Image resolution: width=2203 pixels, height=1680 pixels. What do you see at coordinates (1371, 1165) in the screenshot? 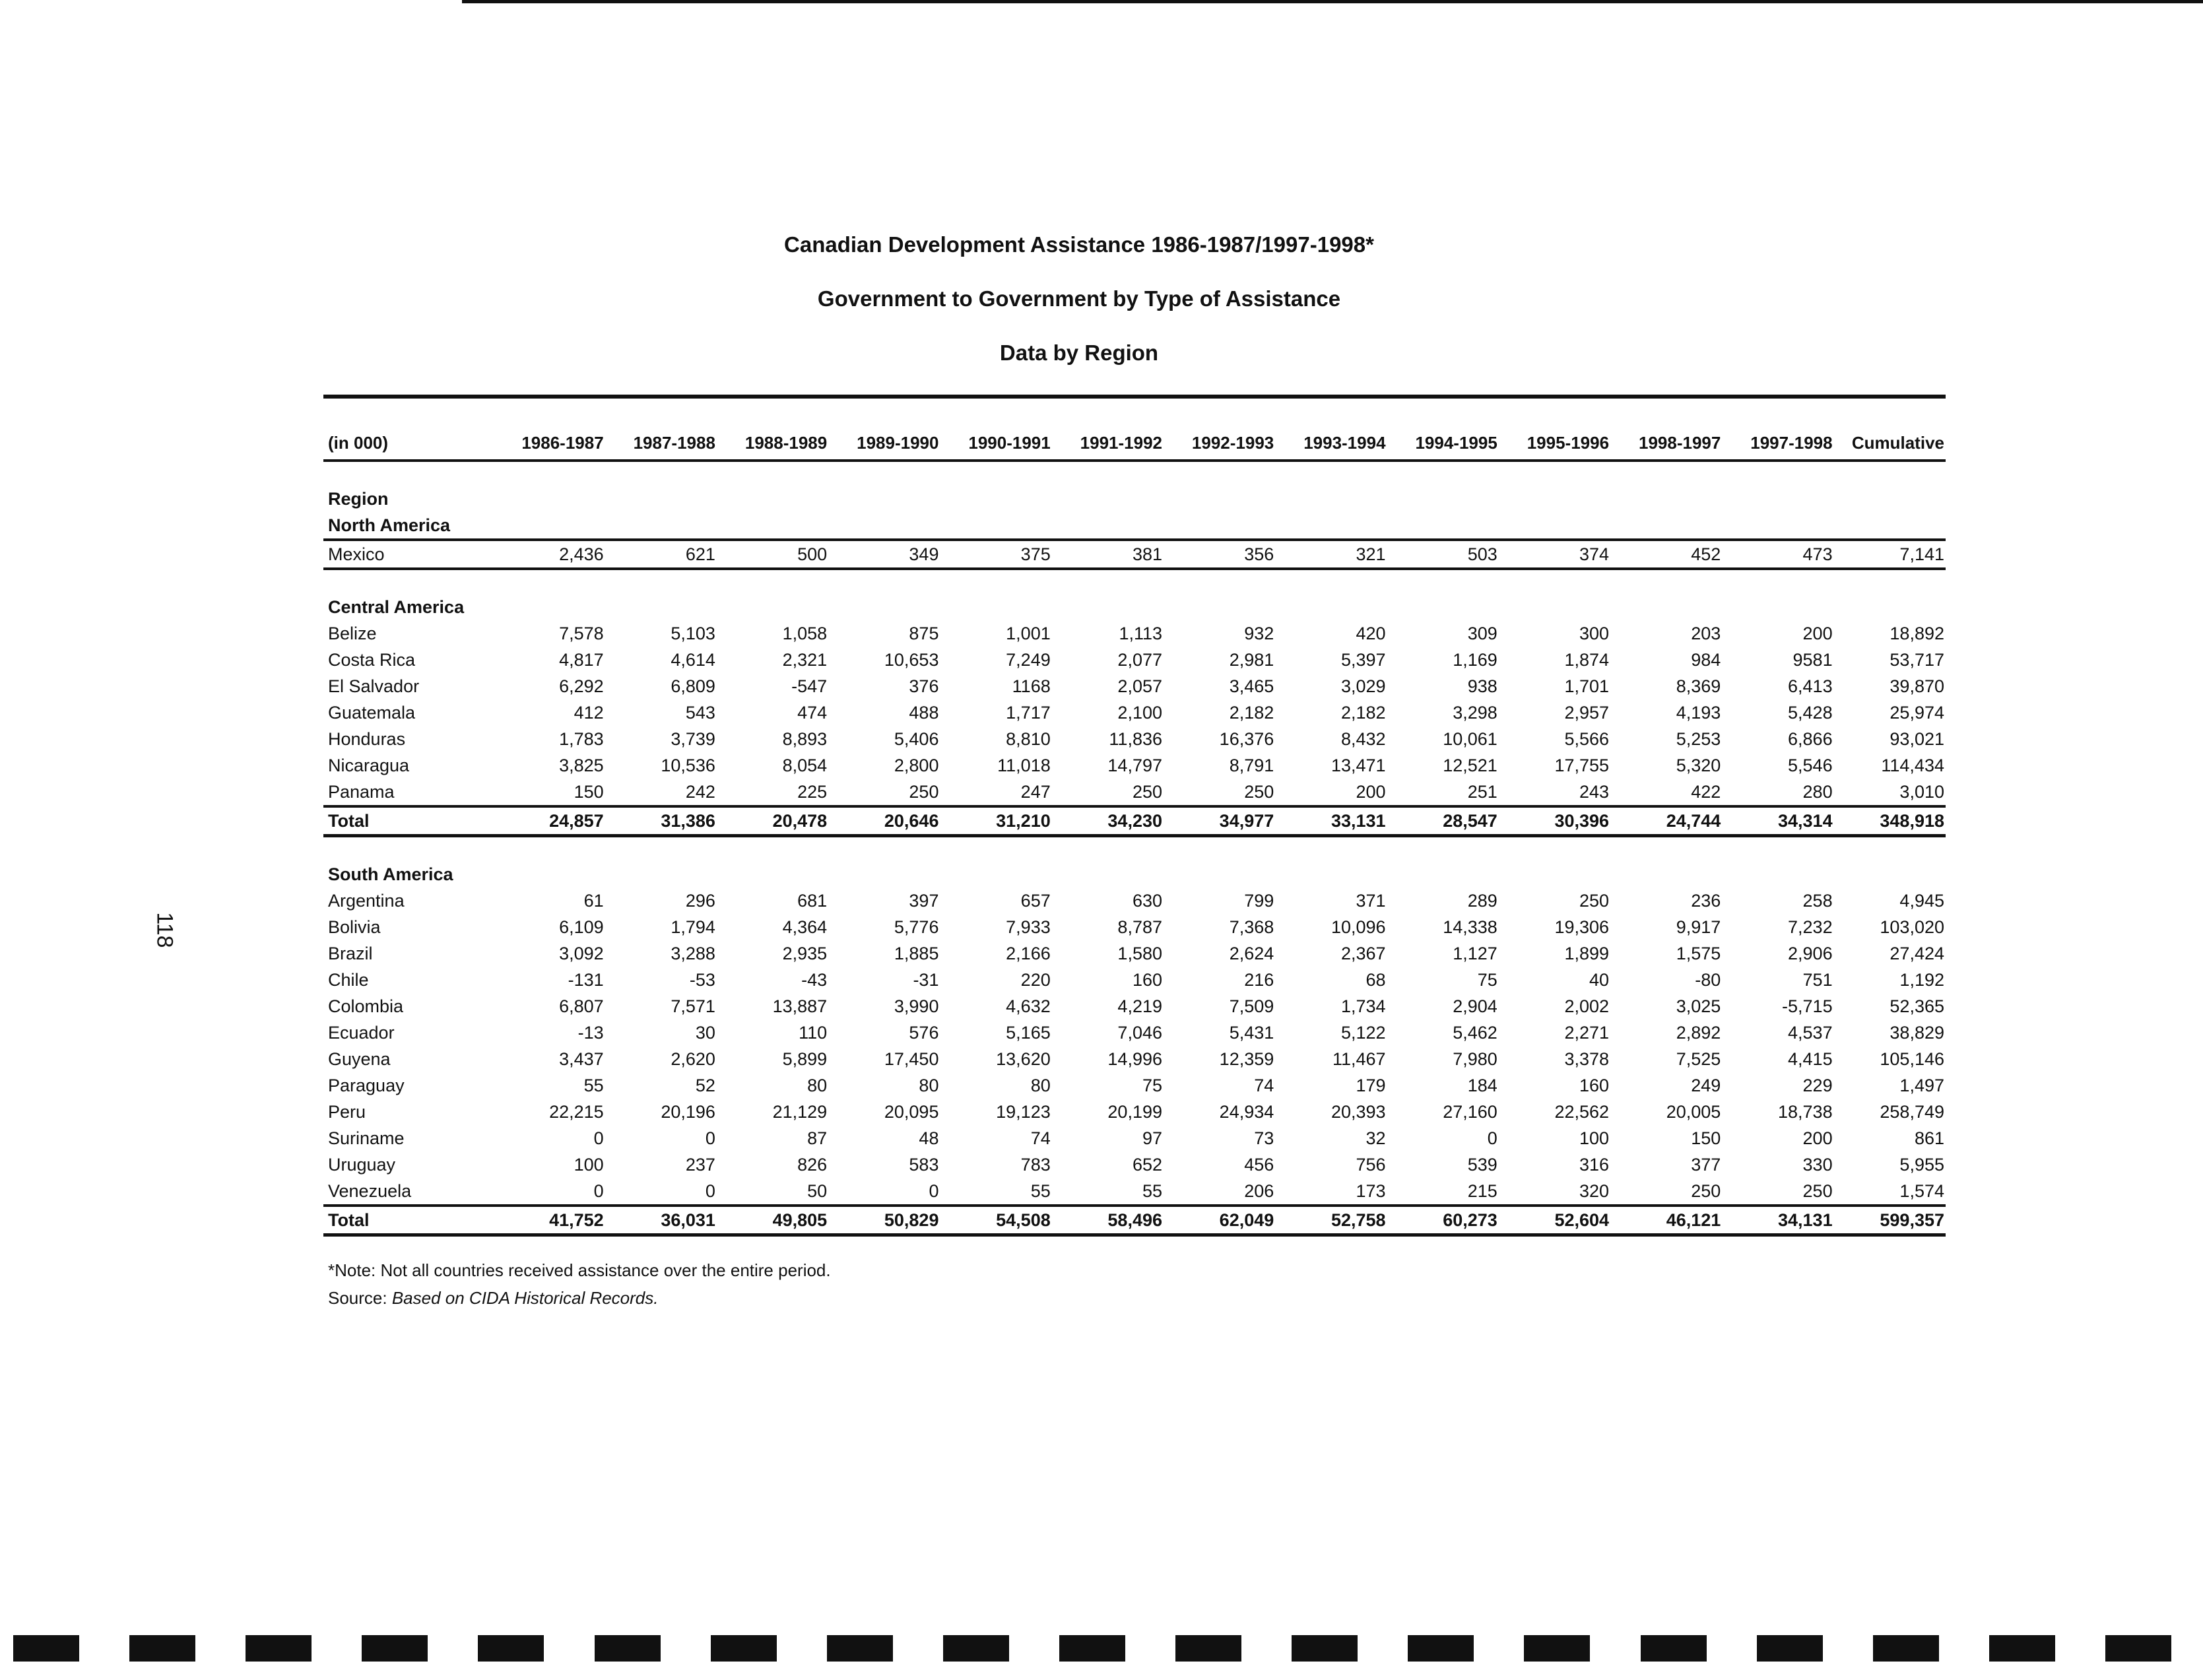
I see `value-cell: 756` at bounding box center [1371, 1165].